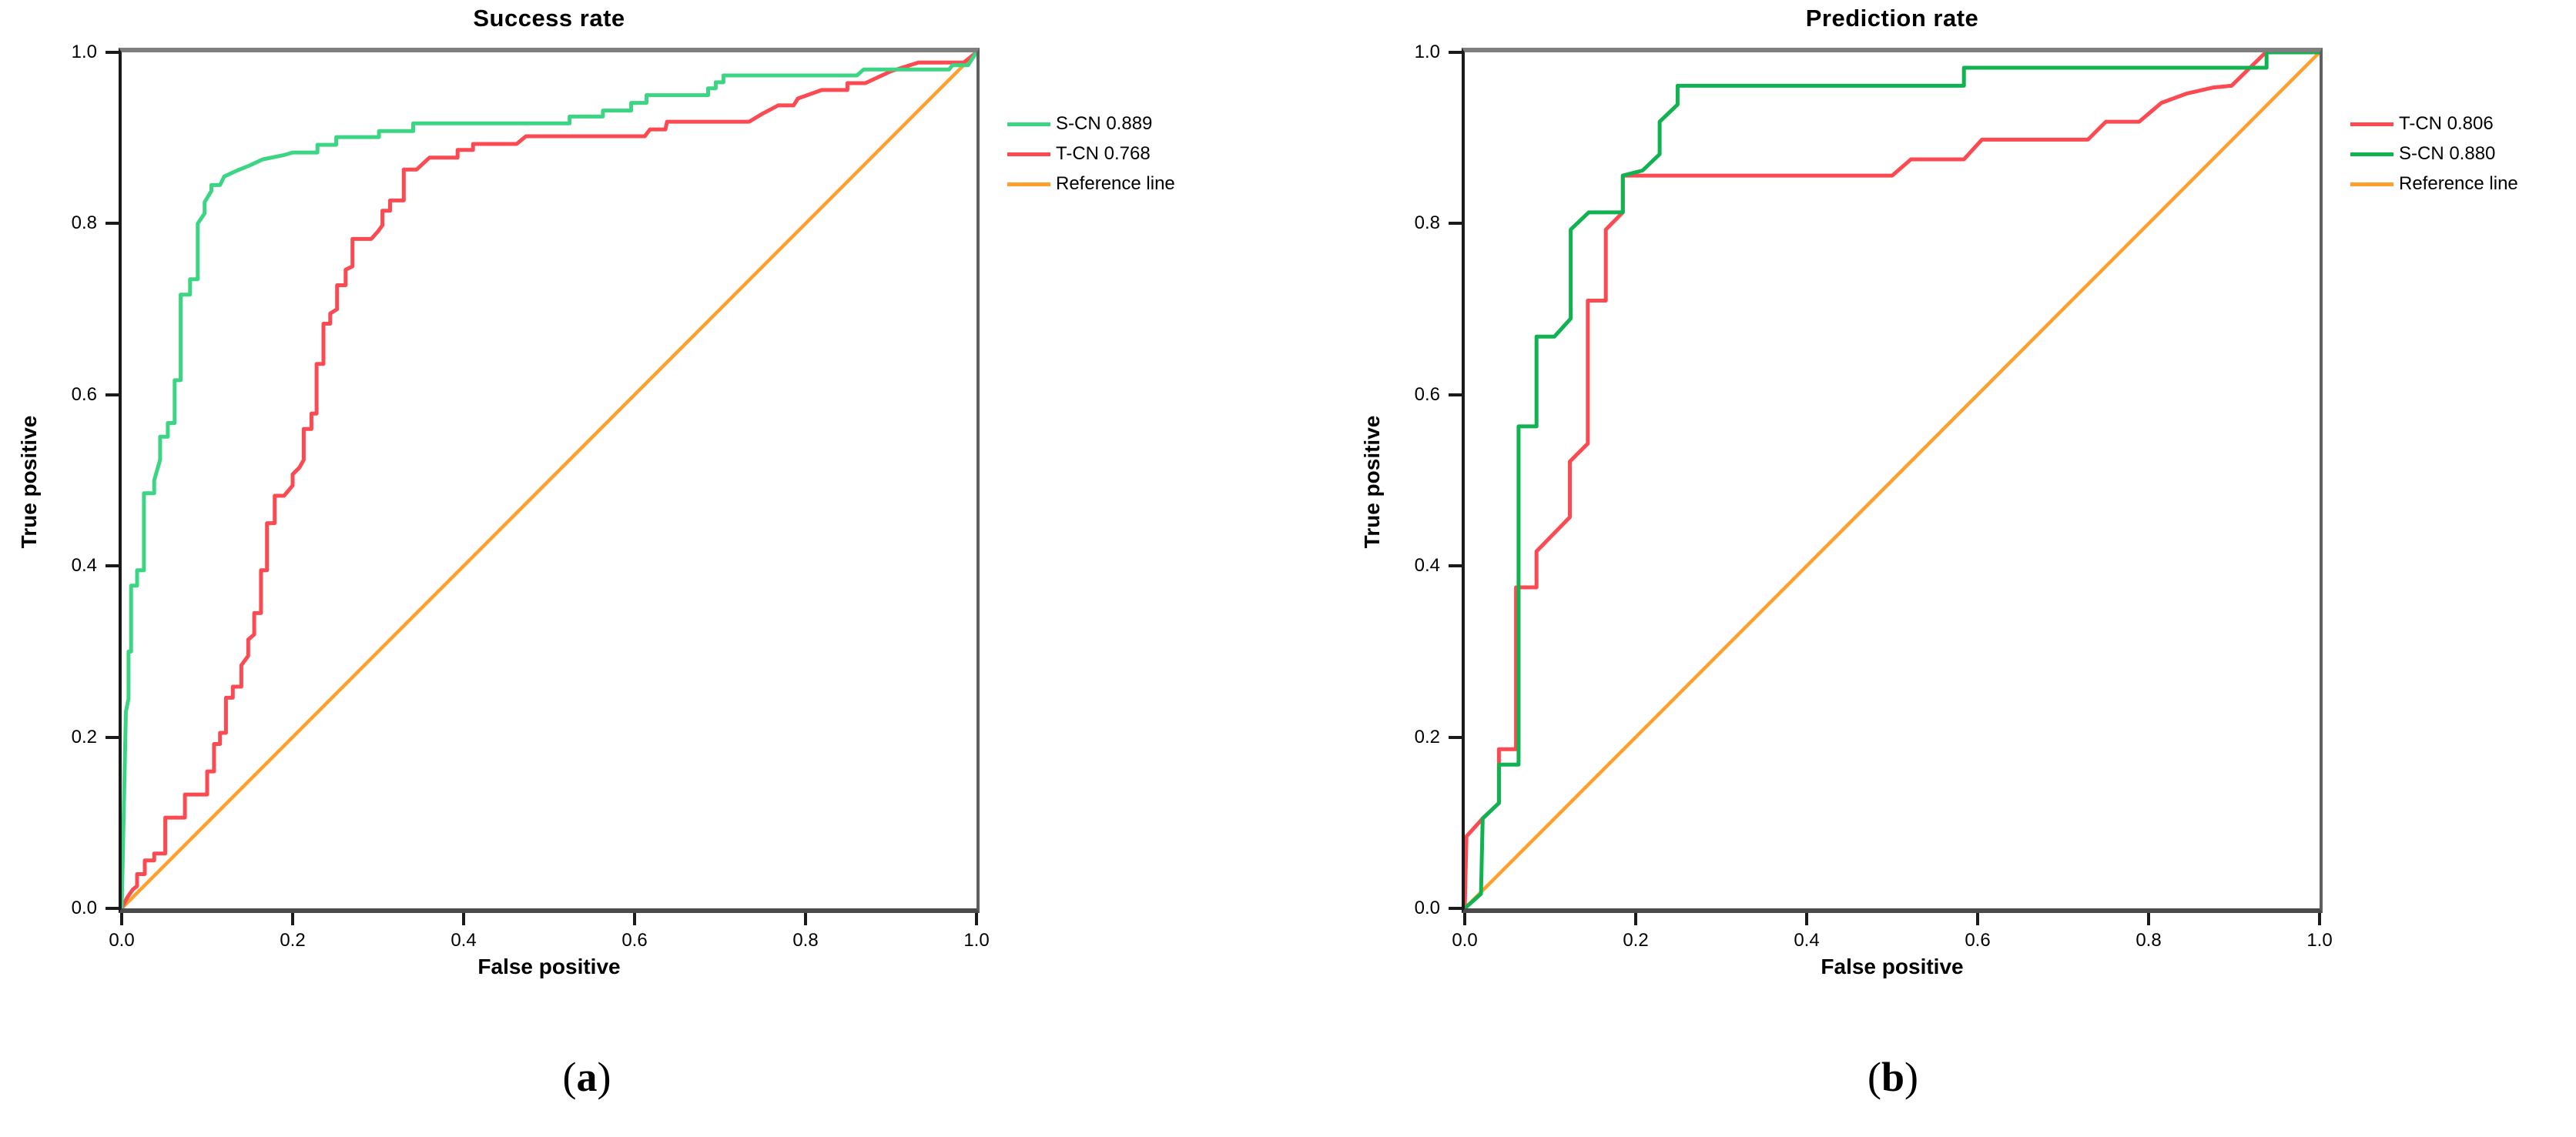 The height and width of the screenshot is (1137, 2576). I want to click on chart-title-prediction-rate: Prediction rate, so click(1892, 18).